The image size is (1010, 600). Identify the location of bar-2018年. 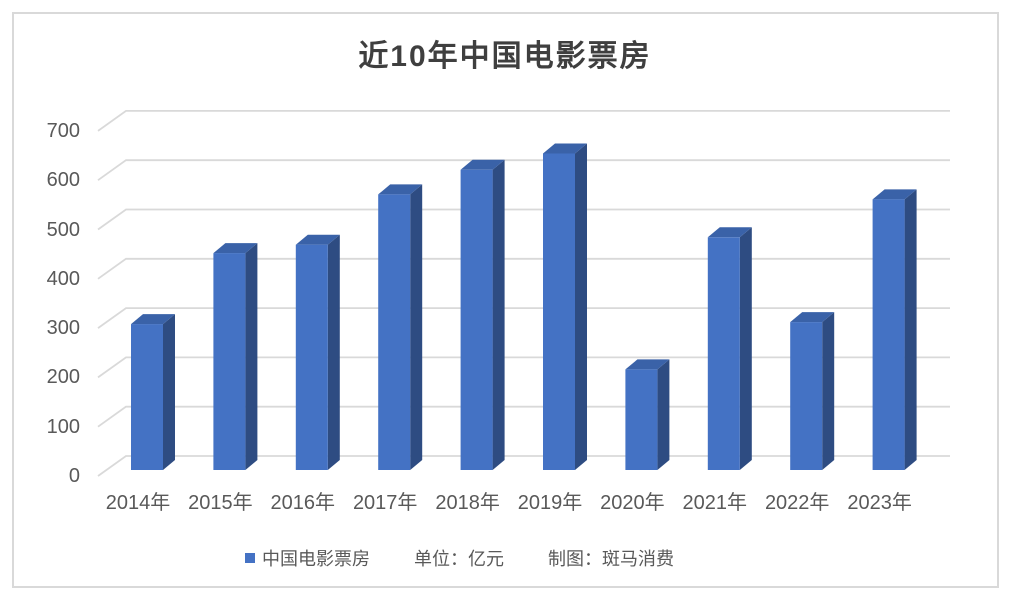
(482, 314).